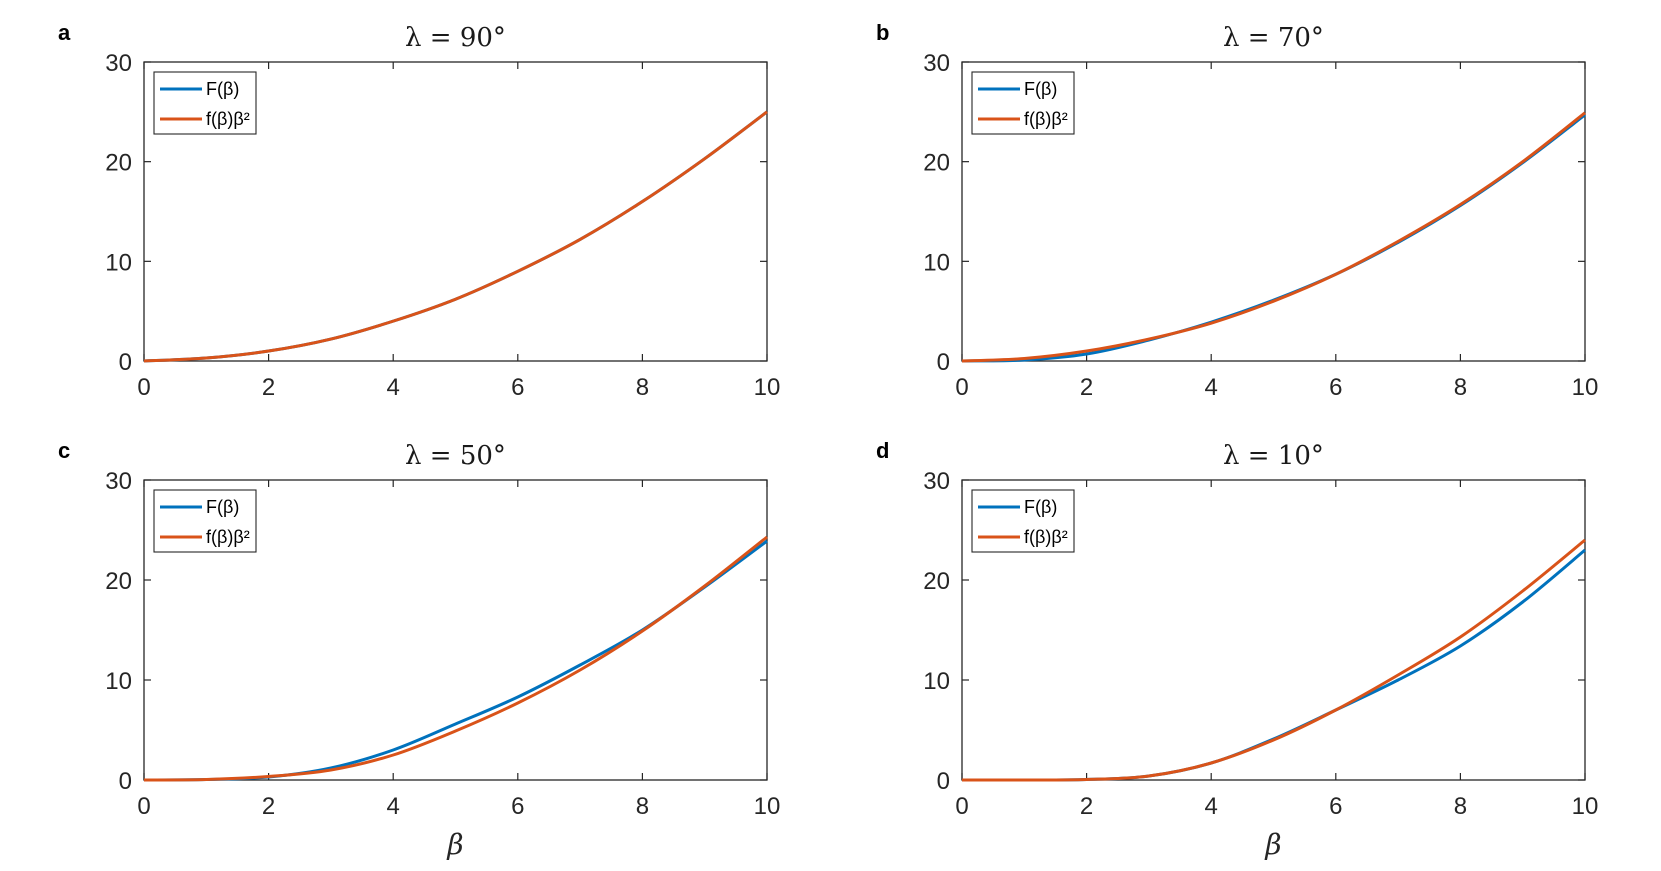 The width and height of the screenshot is (1661, 871). I want to click on chart-title: λ = 90°, so click(455, 38).